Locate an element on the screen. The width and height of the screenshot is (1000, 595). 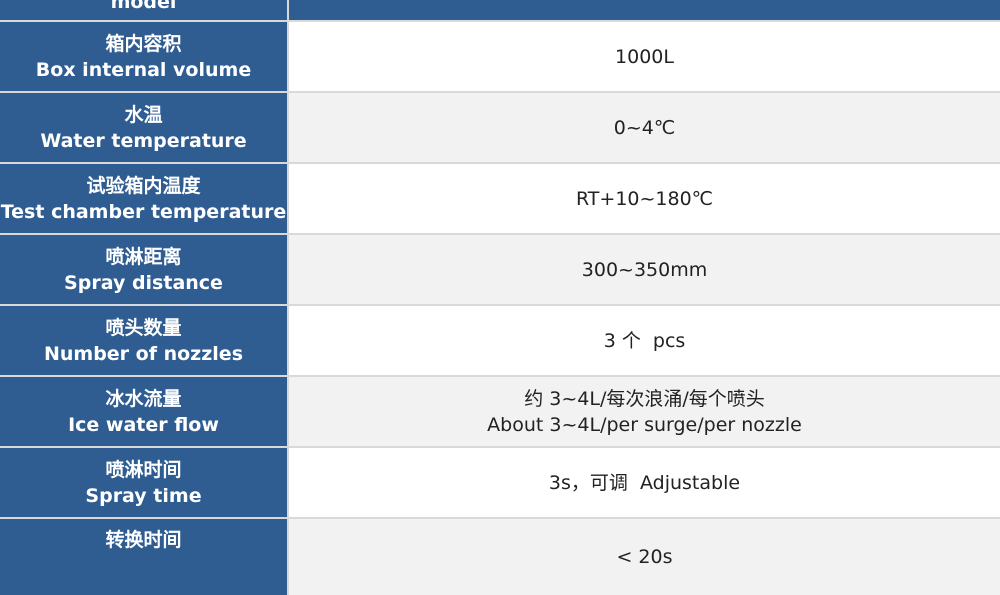
label-en: Spray distance is located at coordinates (143, 282).